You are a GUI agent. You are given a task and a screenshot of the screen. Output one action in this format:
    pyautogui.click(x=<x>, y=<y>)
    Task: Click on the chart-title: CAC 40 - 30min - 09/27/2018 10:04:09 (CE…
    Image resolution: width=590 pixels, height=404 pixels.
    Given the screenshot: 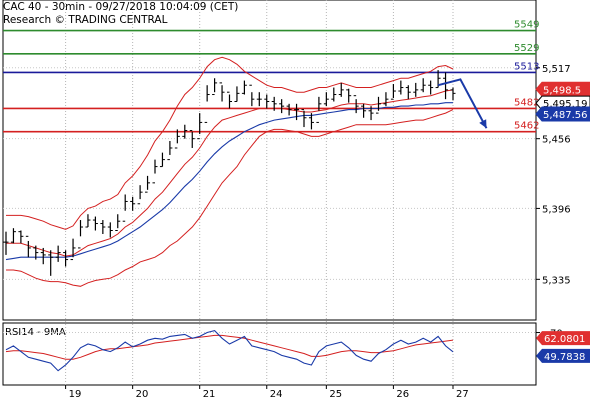 What is the action you would take?
    pyautogui.click(x=121, y=7)
    